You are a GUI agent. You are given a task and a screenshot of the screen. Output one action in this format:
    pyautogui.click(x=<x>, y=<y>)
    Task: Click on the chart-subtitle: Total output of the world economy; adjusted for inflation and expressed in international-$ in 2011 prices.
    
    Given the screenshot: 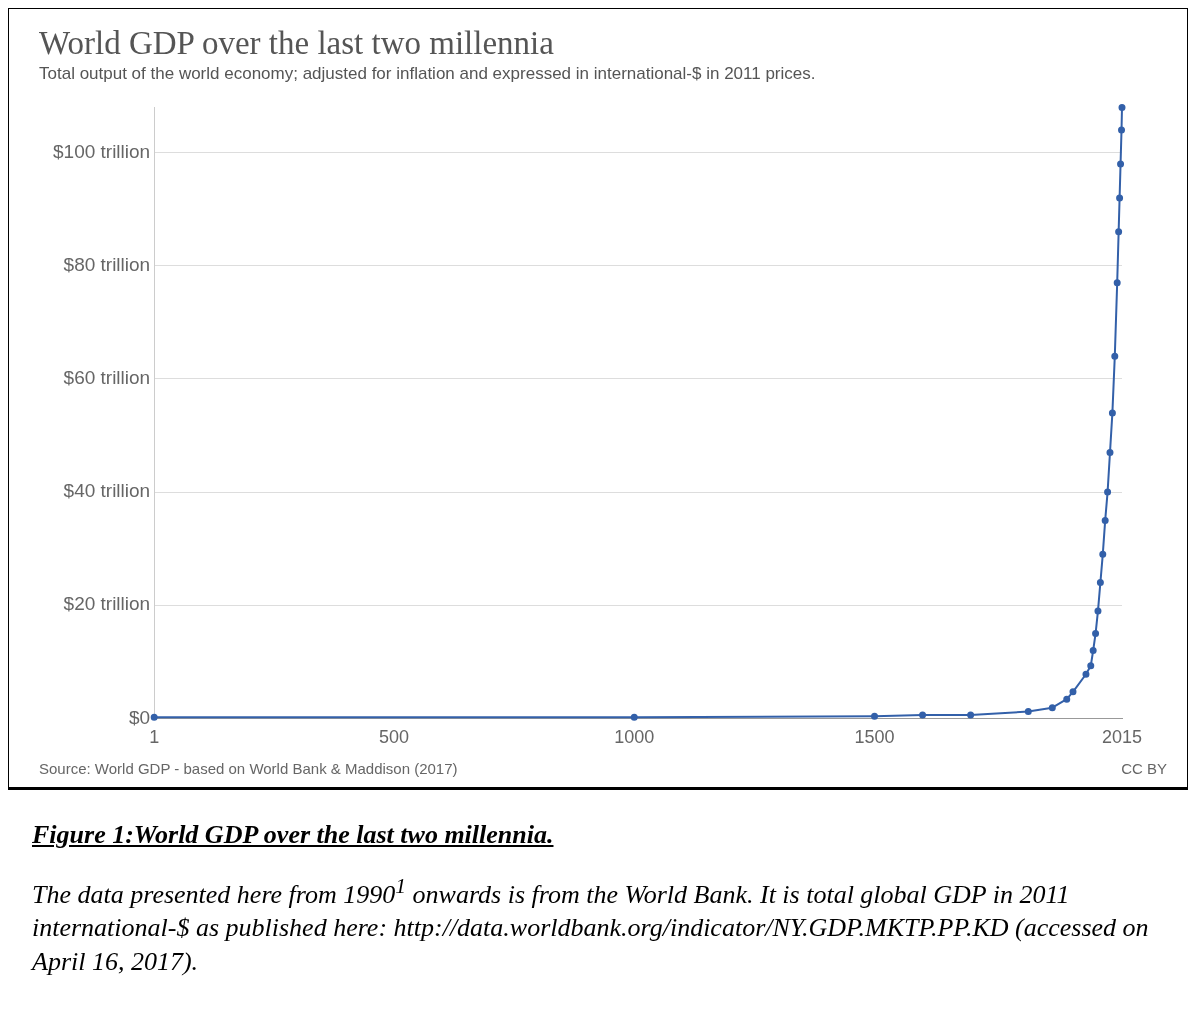 What is the action you would take?
    pyautogui.click(x=428, y=74)
    